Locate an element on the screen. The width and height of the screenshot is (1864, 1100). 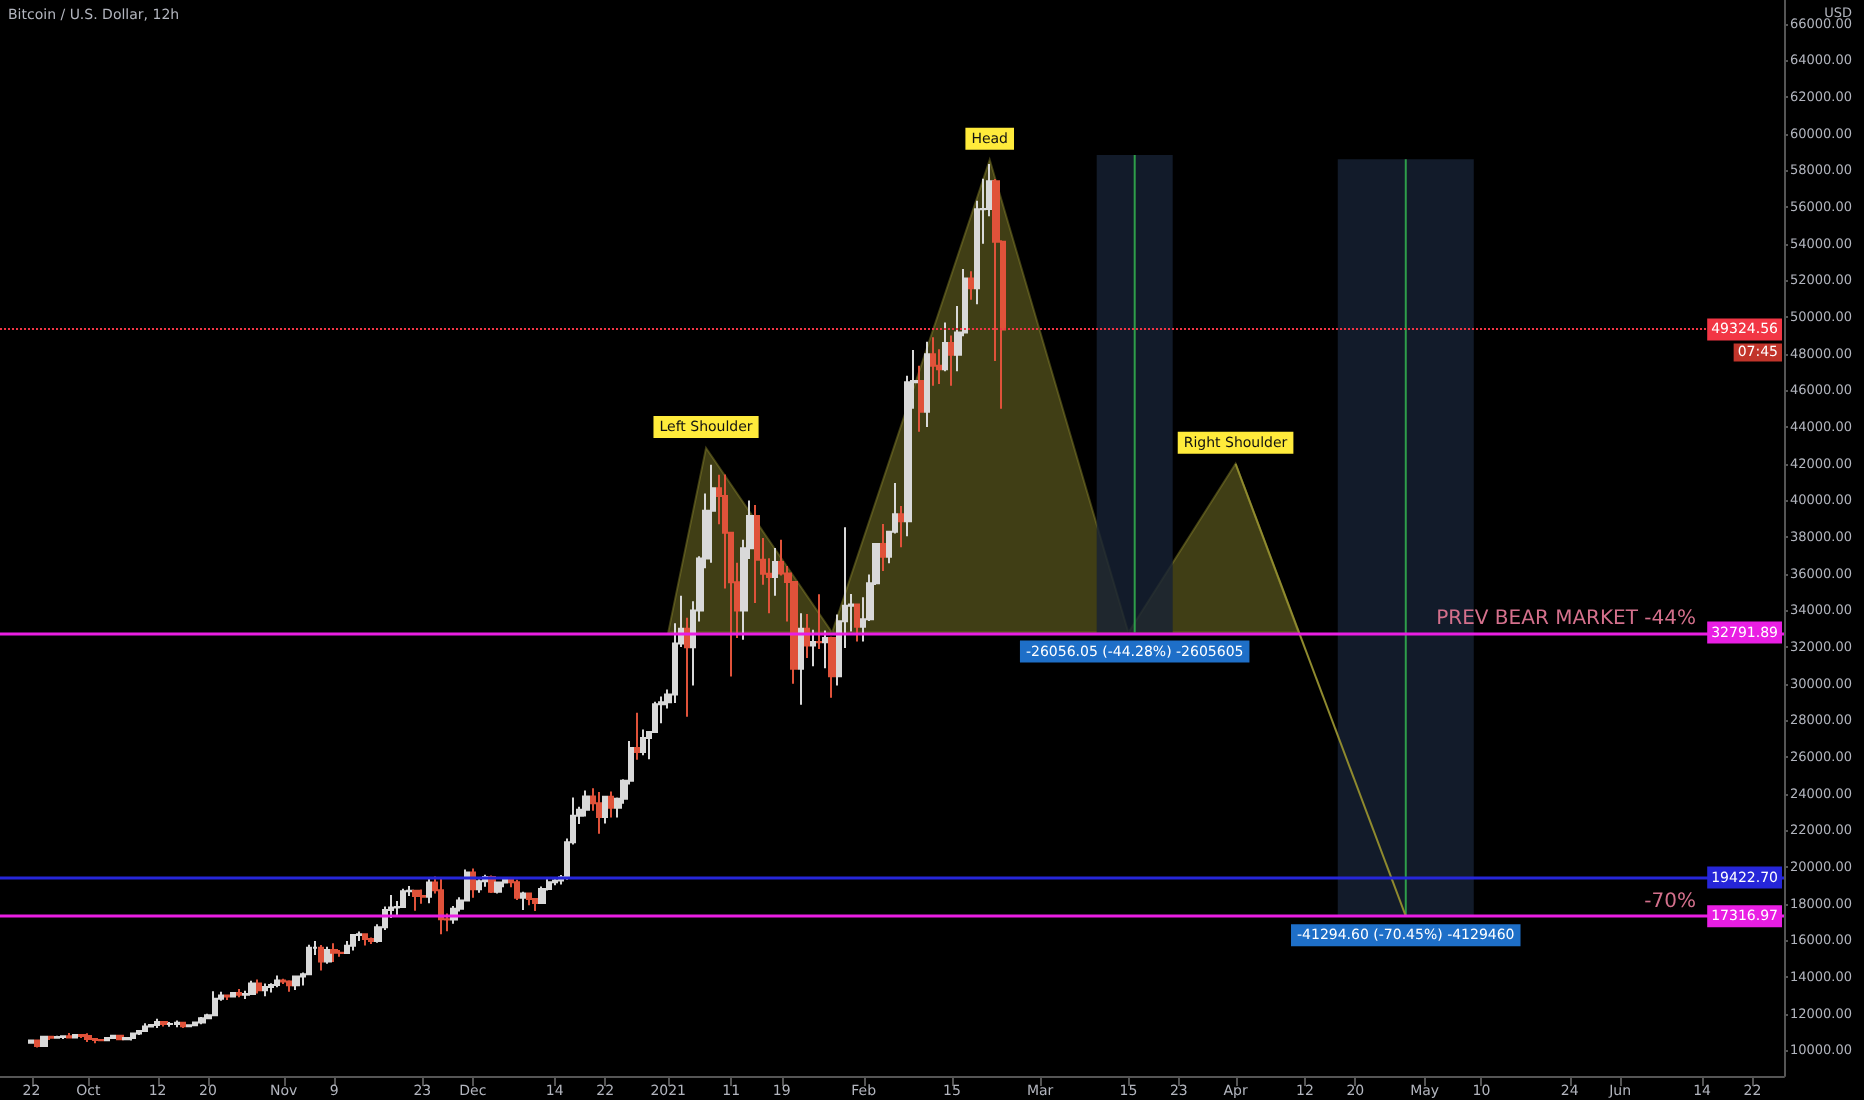
annotation: PREV BEAR MARKET -44% is located at coordinates (1566, 618).